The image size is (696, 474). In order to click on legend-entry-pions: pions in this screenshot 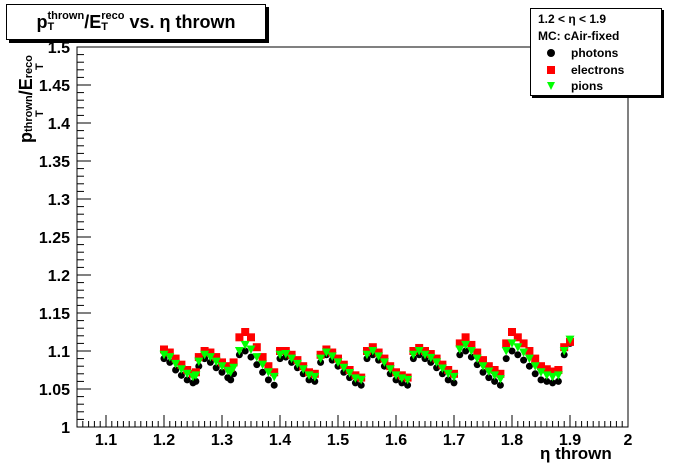, I will do `click(572, 86)`.